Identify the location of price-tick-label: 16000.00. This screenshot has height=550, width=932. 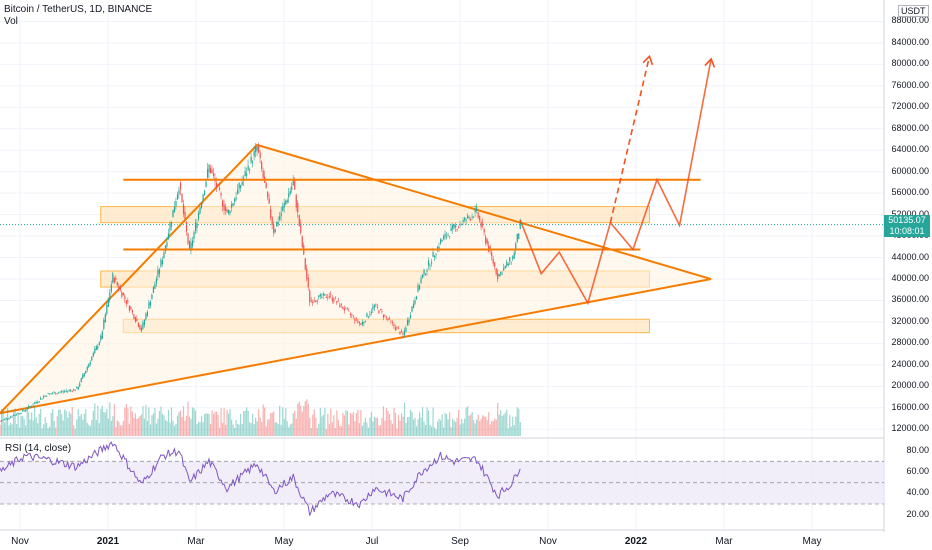
(910, 406).